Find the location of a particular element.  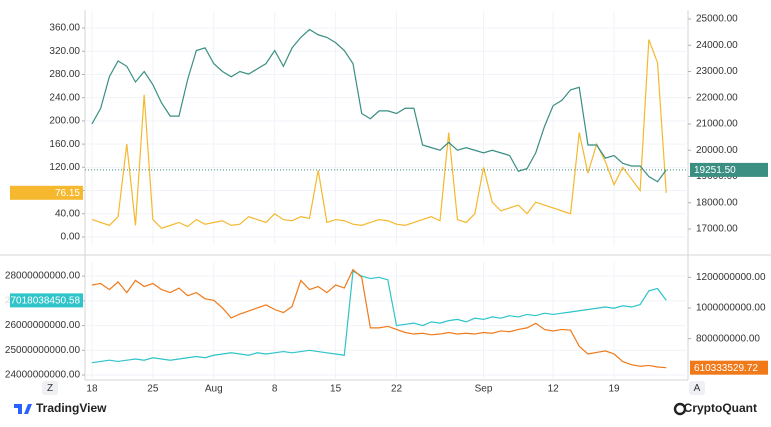

tradingview-logo: TradingView is located at coordinates (60, 408).